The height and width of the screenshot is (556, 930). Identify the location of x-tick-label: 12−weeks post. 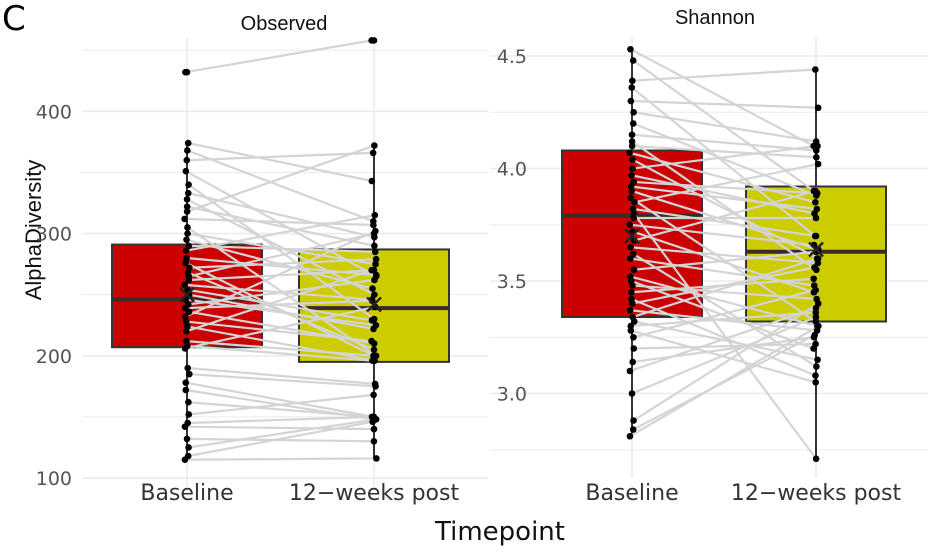
(816, 493).